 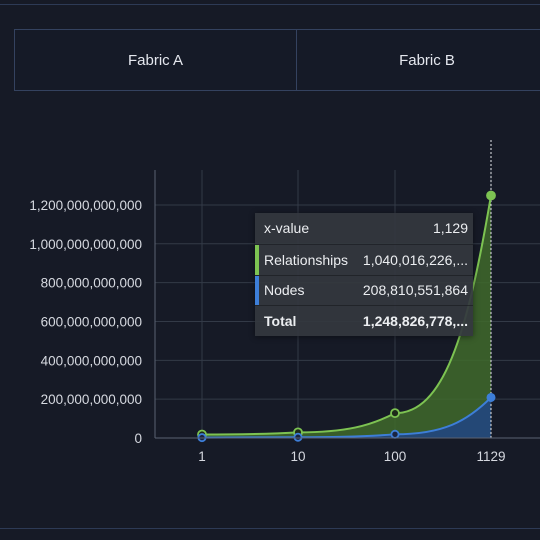 I want to click on x-tick-label: 1, so click(x=202, y=456).